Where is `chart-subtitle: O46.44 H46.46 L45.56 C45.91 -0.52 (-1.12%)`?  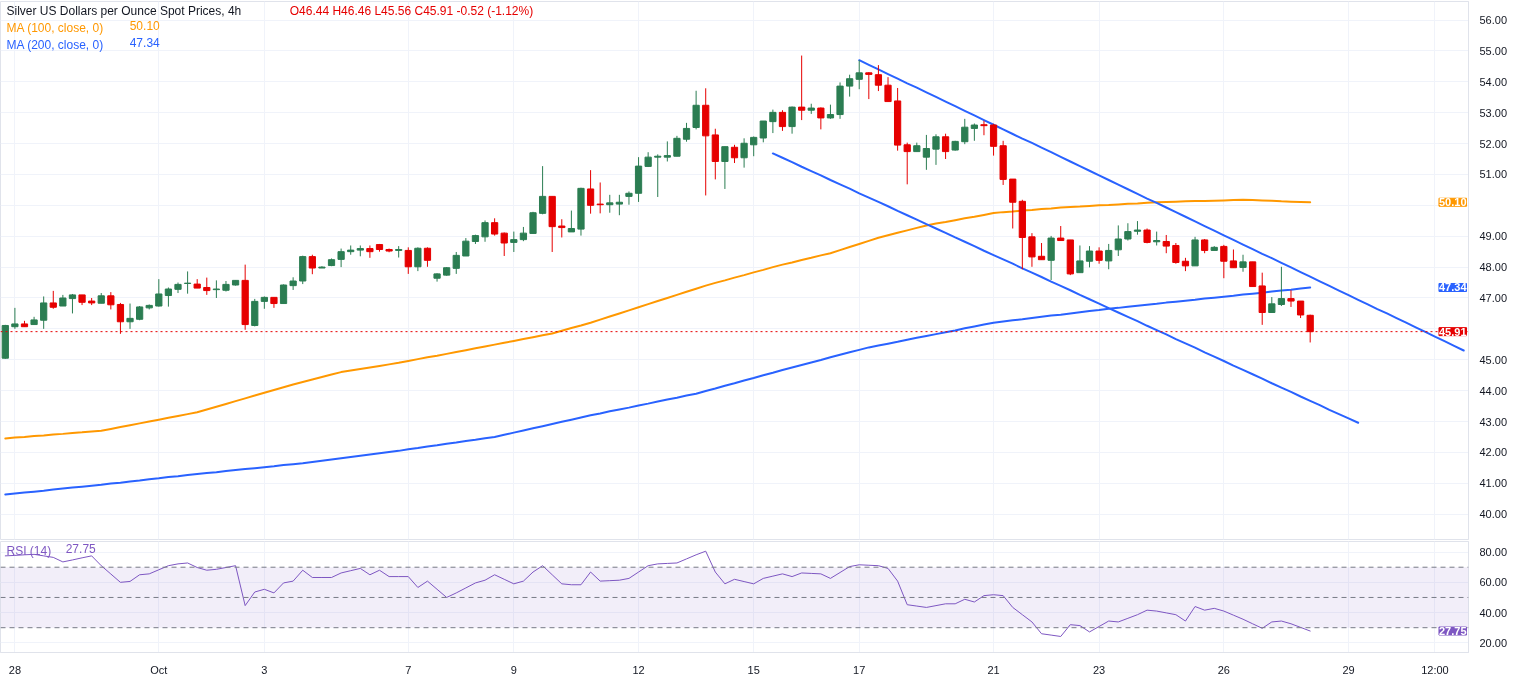 chart-subtitle: O46.44 H46.46 L45.56 C45.91 -0.52 (-1.12%) is located at coordinates (411, 10).